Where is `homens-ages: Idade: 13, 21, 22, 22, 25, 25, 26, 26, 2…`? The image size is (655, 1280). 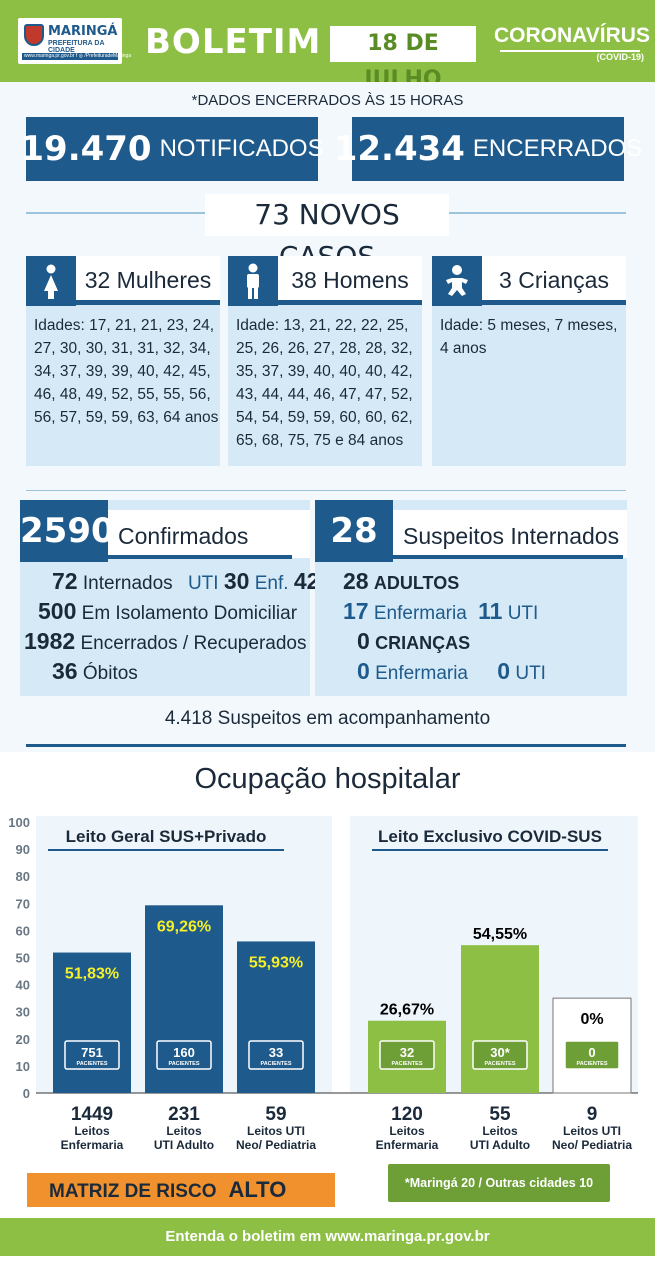 homens-ages: Idade: 13, 21, 22, 22, 25, 25, 26, 26, 2… is located at coordinates (324, 383).